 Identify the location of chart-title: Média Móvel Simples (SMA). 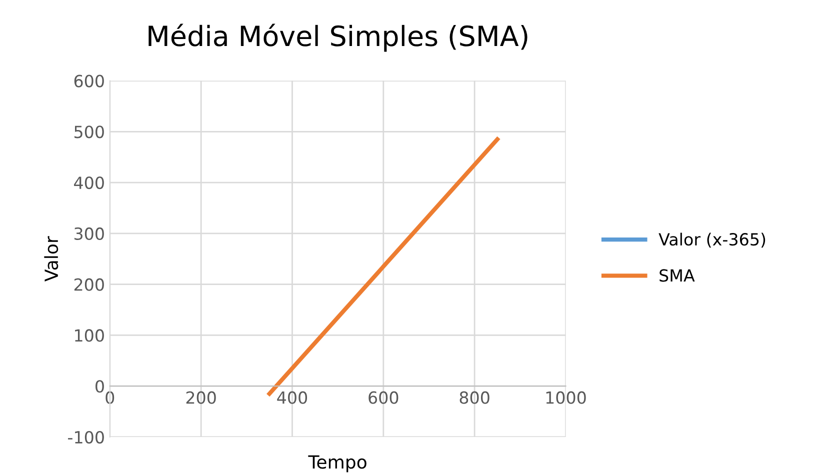
(338, 38).